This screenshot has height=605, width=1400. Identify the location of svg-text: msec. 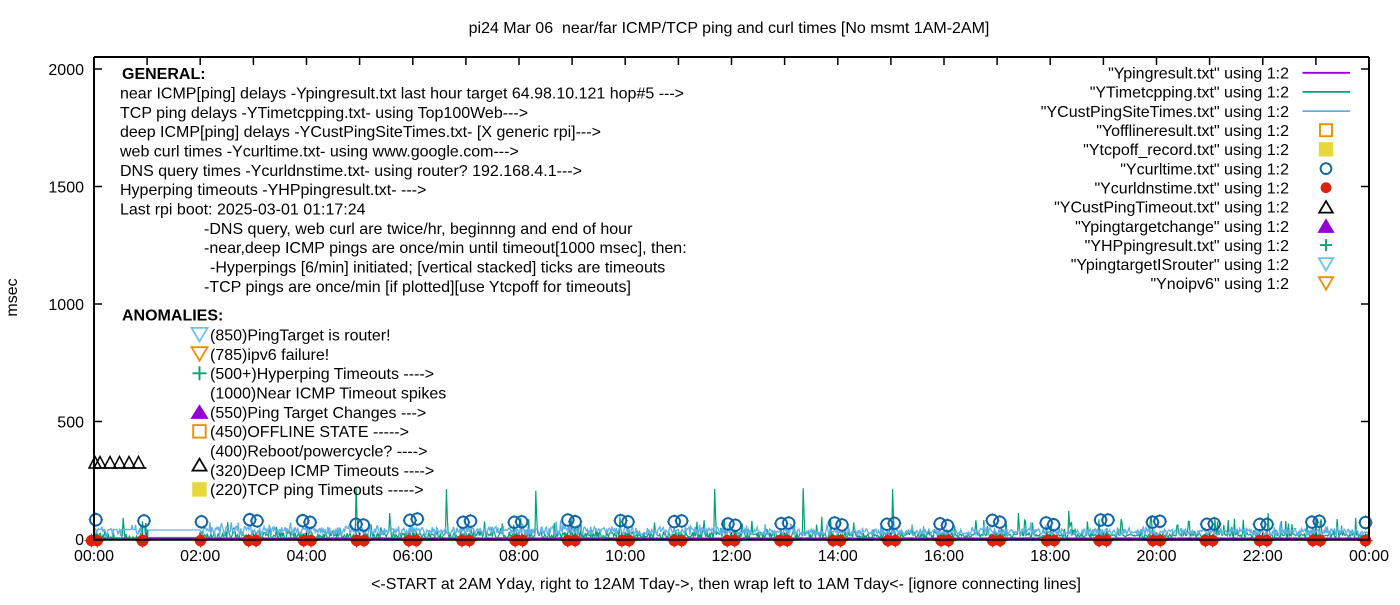
(12, 297).